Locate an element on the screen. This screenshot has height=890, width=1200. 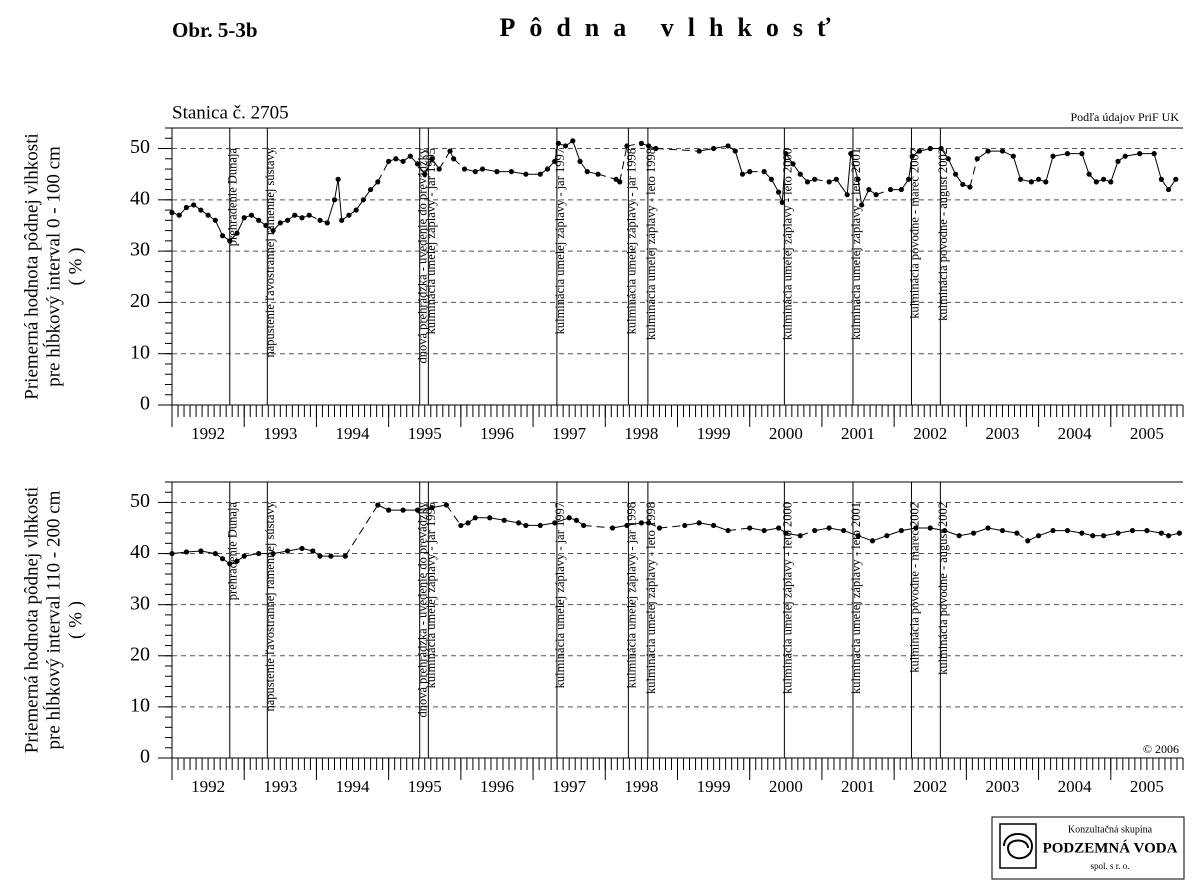
event-label: kulminácia umelej záplavy - leto 2001 is located at coordinates (856, 244).